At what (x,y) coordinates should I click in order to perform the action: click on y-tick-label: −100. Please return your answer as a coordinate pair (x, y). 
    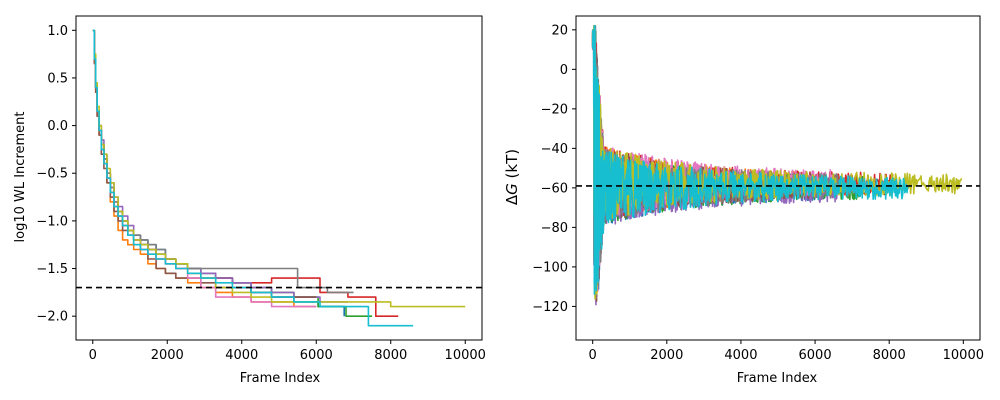
    Looking at the image, I should click on (550, 267).